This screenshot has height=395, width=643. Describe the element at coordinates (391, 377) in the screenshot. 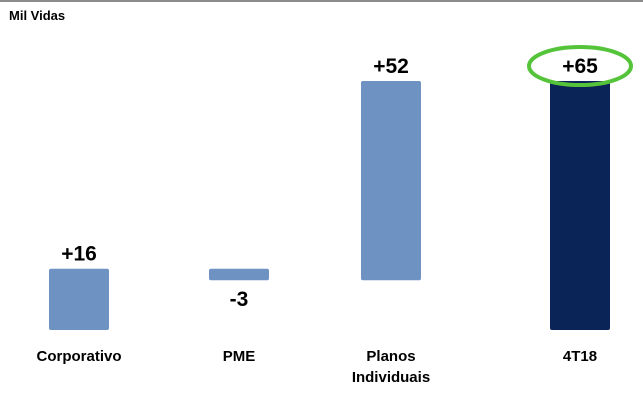

I see `category-label-2-line-1: Individuais` at that location.